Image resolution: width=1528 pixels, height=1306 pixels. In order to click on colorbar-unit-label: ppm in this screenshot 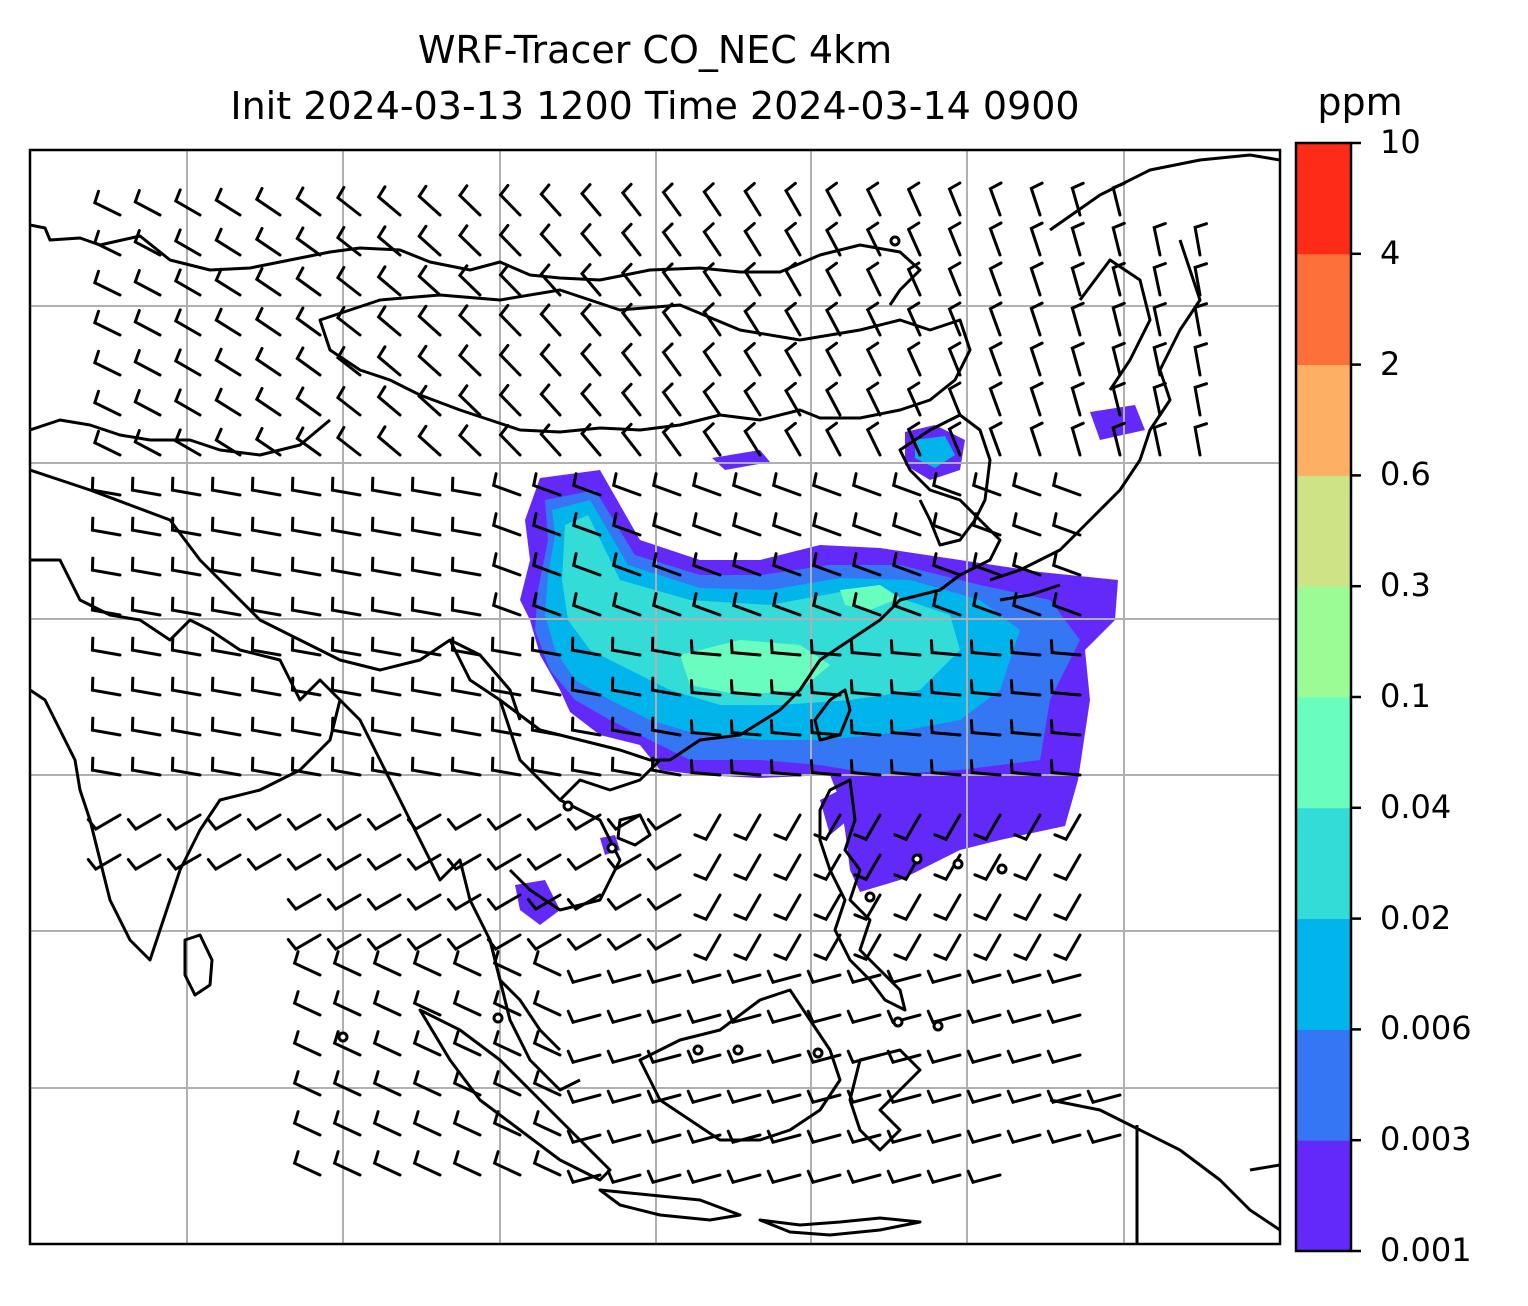, I will do `click(1360, 102)`.